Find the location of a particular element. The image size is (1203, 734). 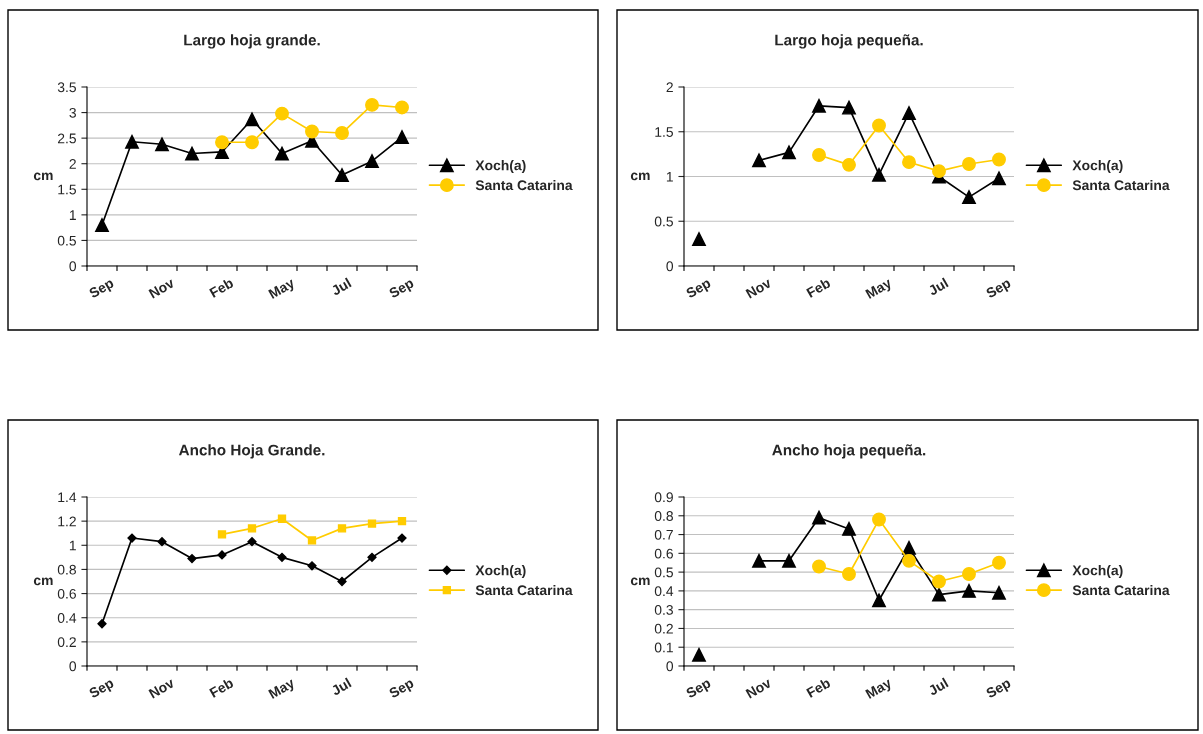

y-tick-label: 1.4 is located at coordinates (67, 497).